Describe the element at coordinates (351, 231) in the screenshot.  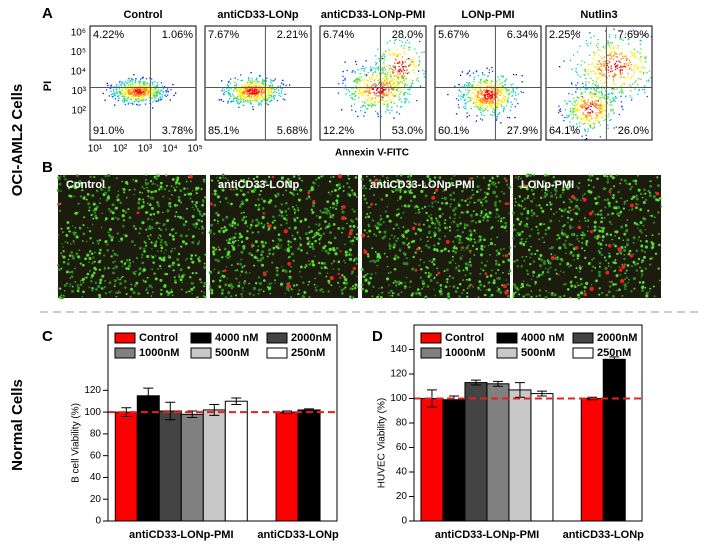
I see `dead-cell-dot` at that location.